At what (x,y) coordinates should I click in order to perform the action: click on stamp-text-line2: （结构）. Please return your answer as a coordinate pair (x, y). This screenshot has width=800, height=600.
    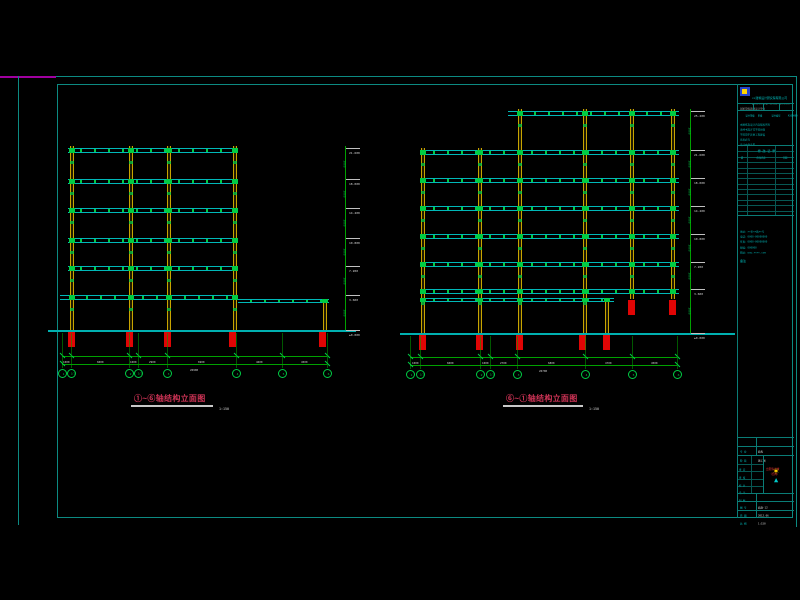
    Looking at the image, I should click on (774, 474).